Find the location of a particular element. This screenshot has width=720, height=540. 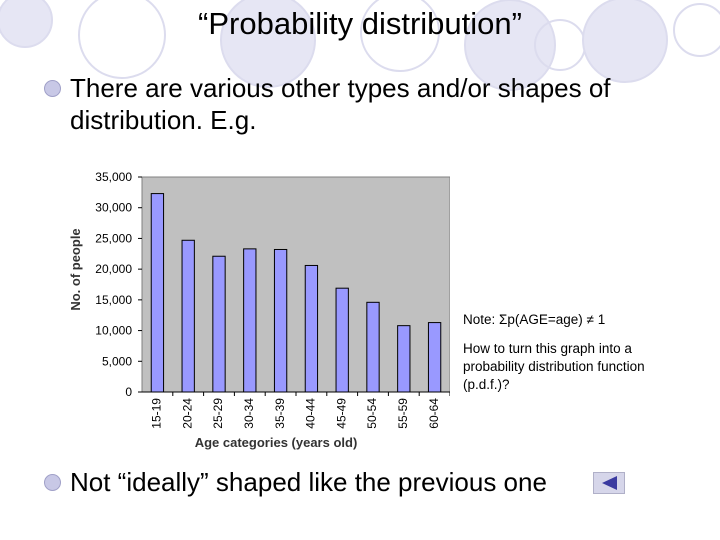

x-tick-label: 50-54 is located at coordinates (372, 413).